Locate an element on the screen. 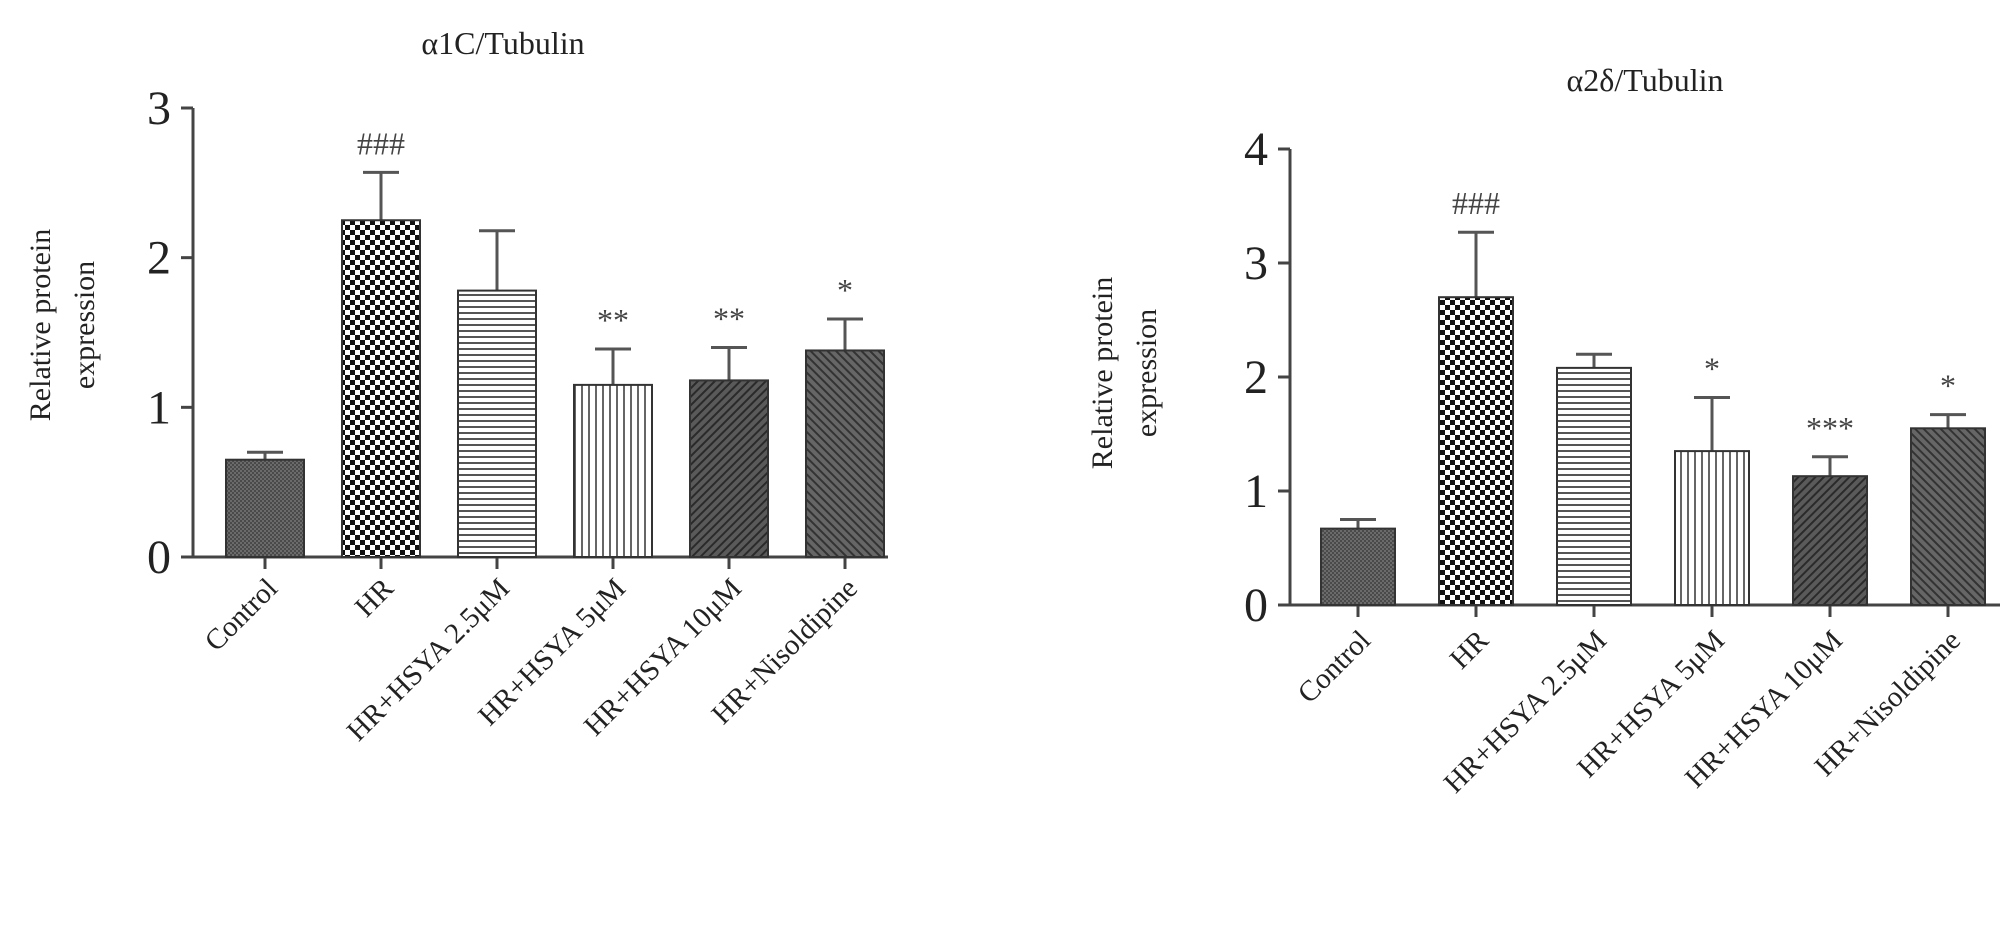 The height and width of the screenshot is (926, 2000). chart-title: α2δ/Tubulin is located at coordinates (1645, 80).